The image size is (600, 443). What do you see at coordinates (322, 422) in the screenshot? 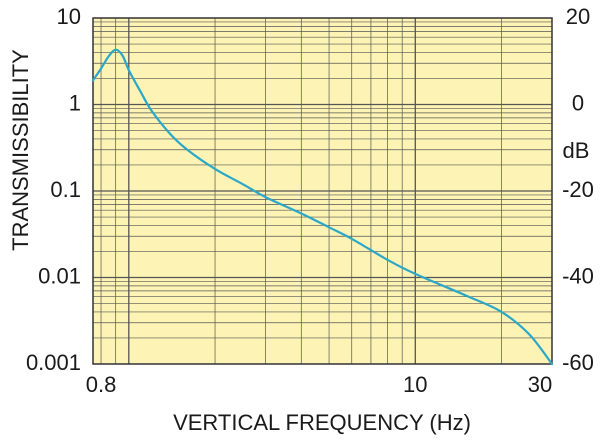
I see `x-axis-title: VERTICAL FREQUENCY (Hz)` at bounding box center [322, 422].